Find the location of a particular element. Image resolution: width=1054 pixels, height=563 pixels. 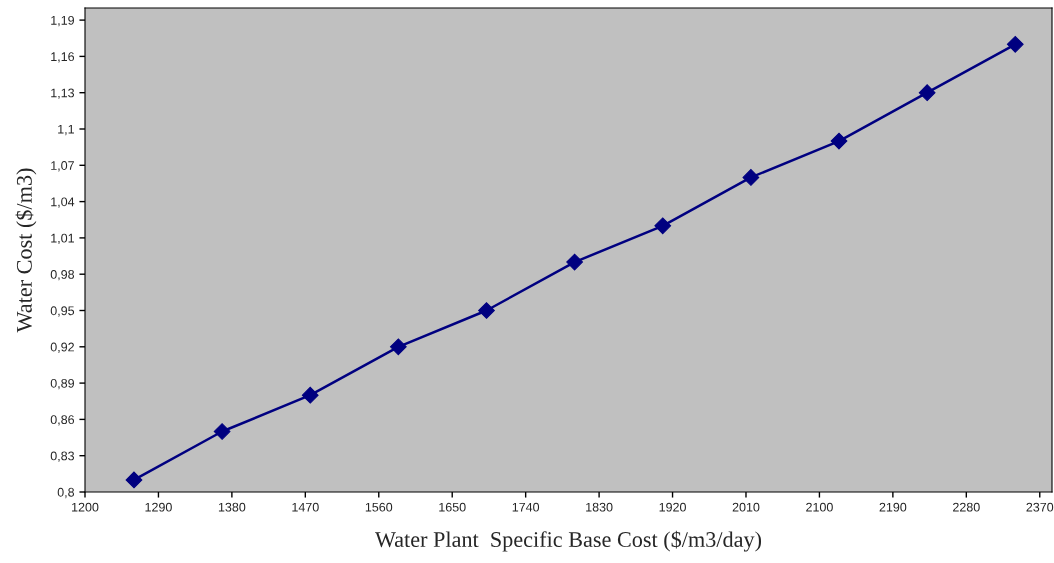

y-tick-label: 1,16 is located at coordinates (63, 57).